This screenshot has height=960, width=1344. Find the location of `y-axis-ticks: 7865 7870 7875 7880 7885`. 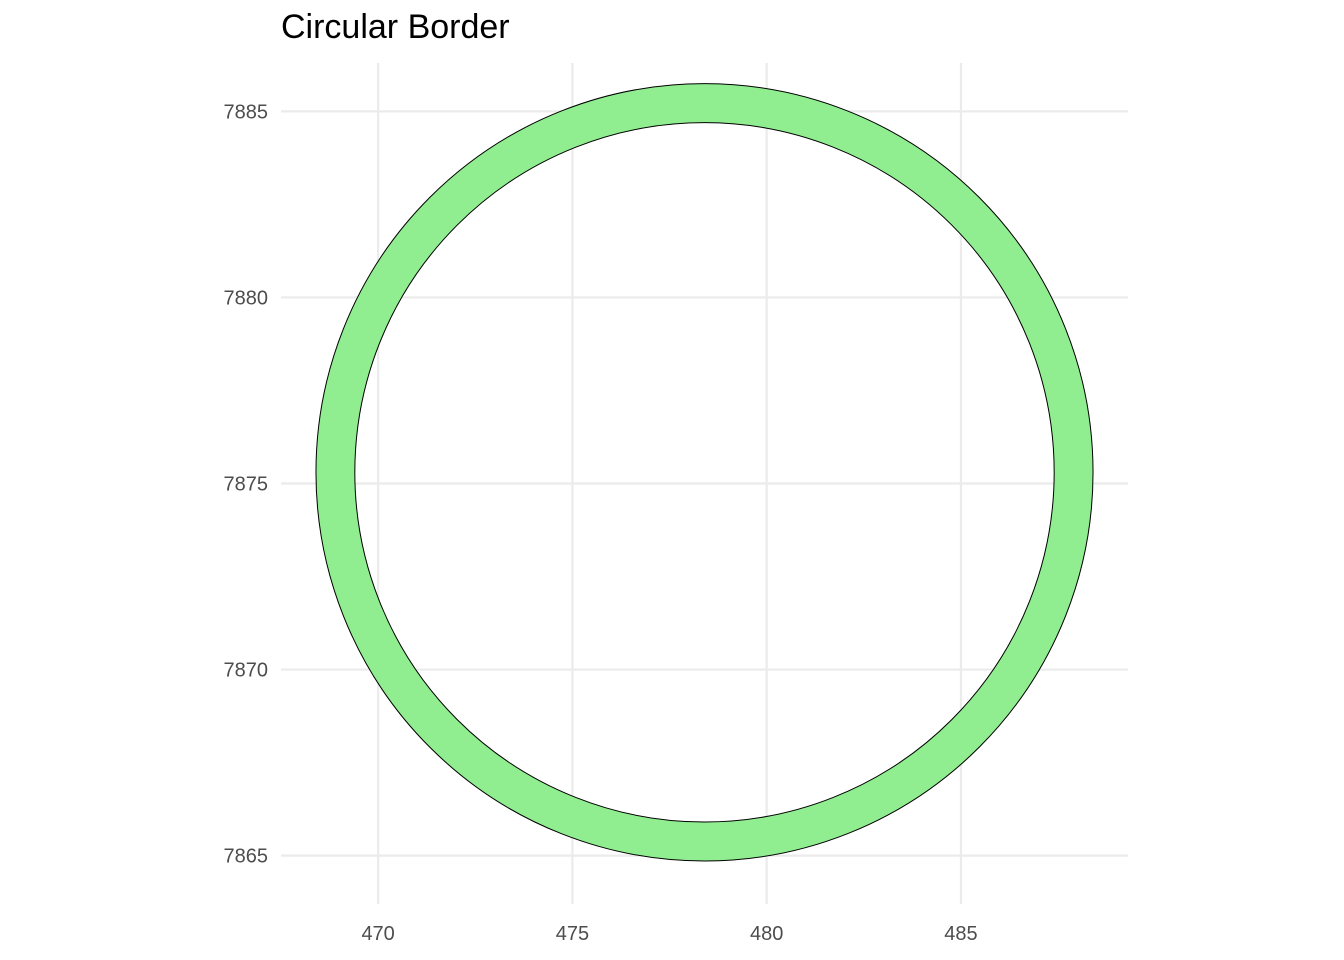

y-axis-ticks: 7865 7870 7875 7880 7885 is located at coordinates (246, 484).